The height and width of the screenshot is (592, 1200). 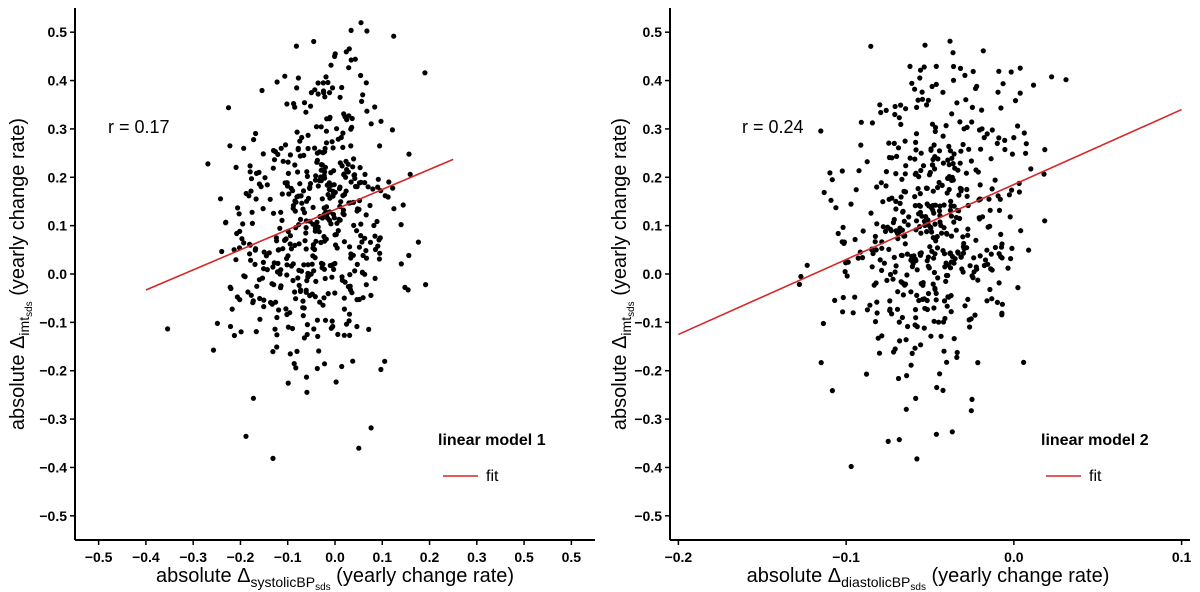 What do you see at coordinates (492, 476) in the screenshot?
I see `legend-fit-label: fit` at bounding box center [492, 476].